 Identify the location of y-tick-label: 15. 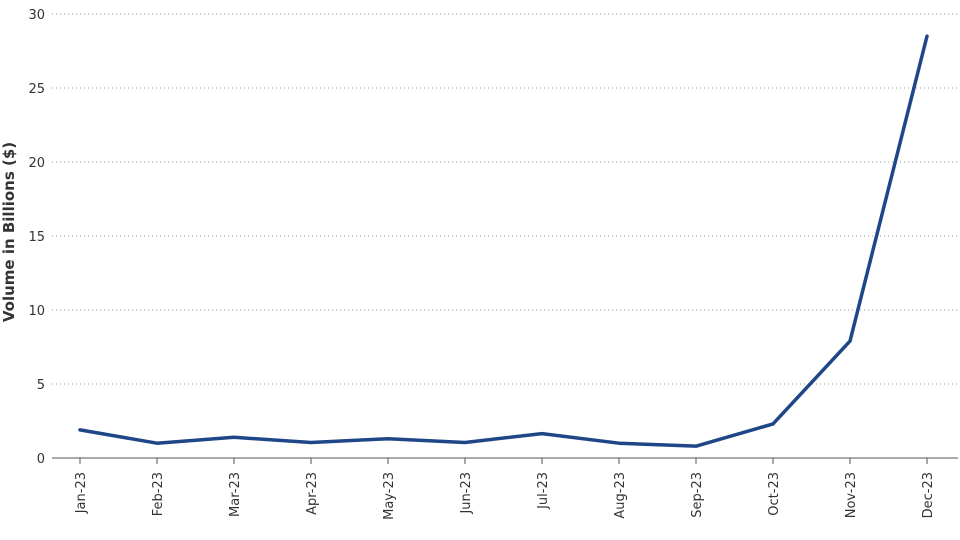
(36, 237).